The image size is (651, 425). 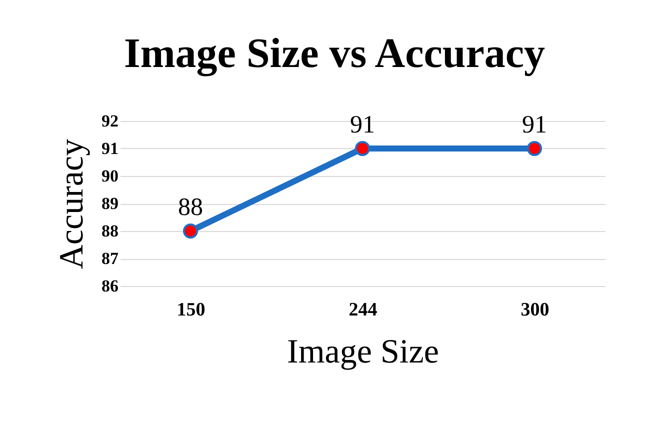 What do you see at coordinates (110, 286) in the screenshot?
I see `y-tick-label: 86` at bounding box center [110, 286].